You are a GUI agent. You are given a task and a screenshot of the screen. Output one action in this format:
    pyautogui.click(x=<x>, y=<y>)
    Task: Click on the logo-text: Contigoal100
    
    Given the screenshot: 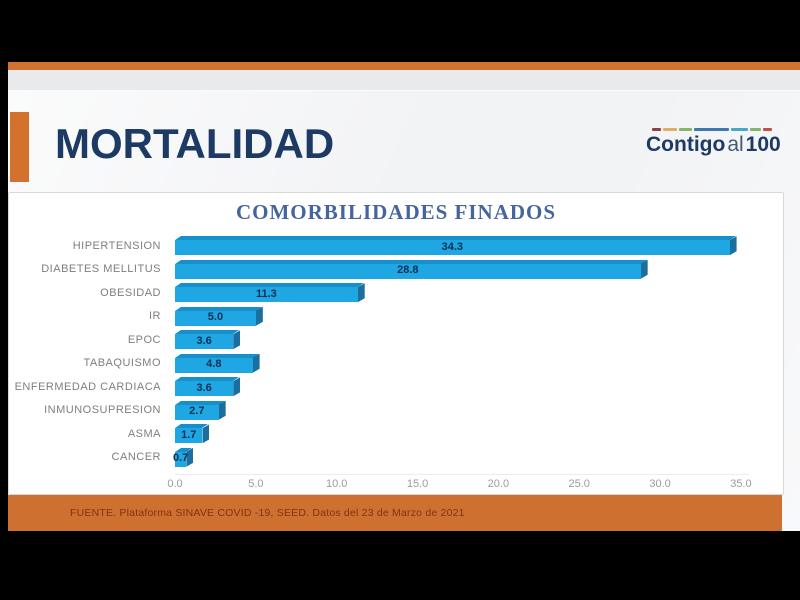 What is the action you would take?
    pyautogui.click(x=713, y=144)
    